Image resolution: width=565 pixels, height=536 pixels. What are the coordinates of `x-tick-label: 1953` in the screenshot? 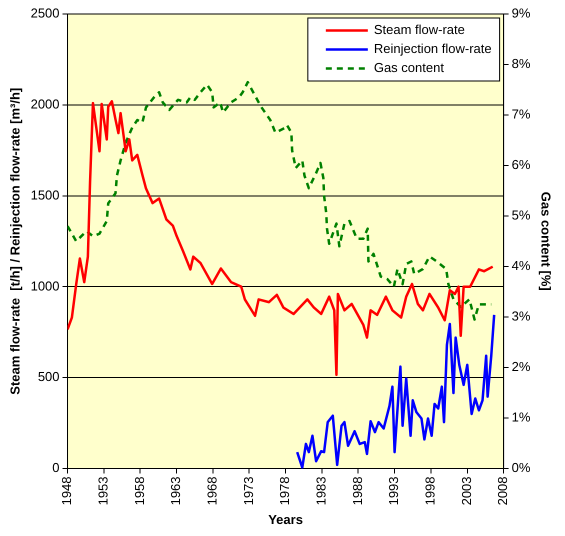 It's located at (102, 491).